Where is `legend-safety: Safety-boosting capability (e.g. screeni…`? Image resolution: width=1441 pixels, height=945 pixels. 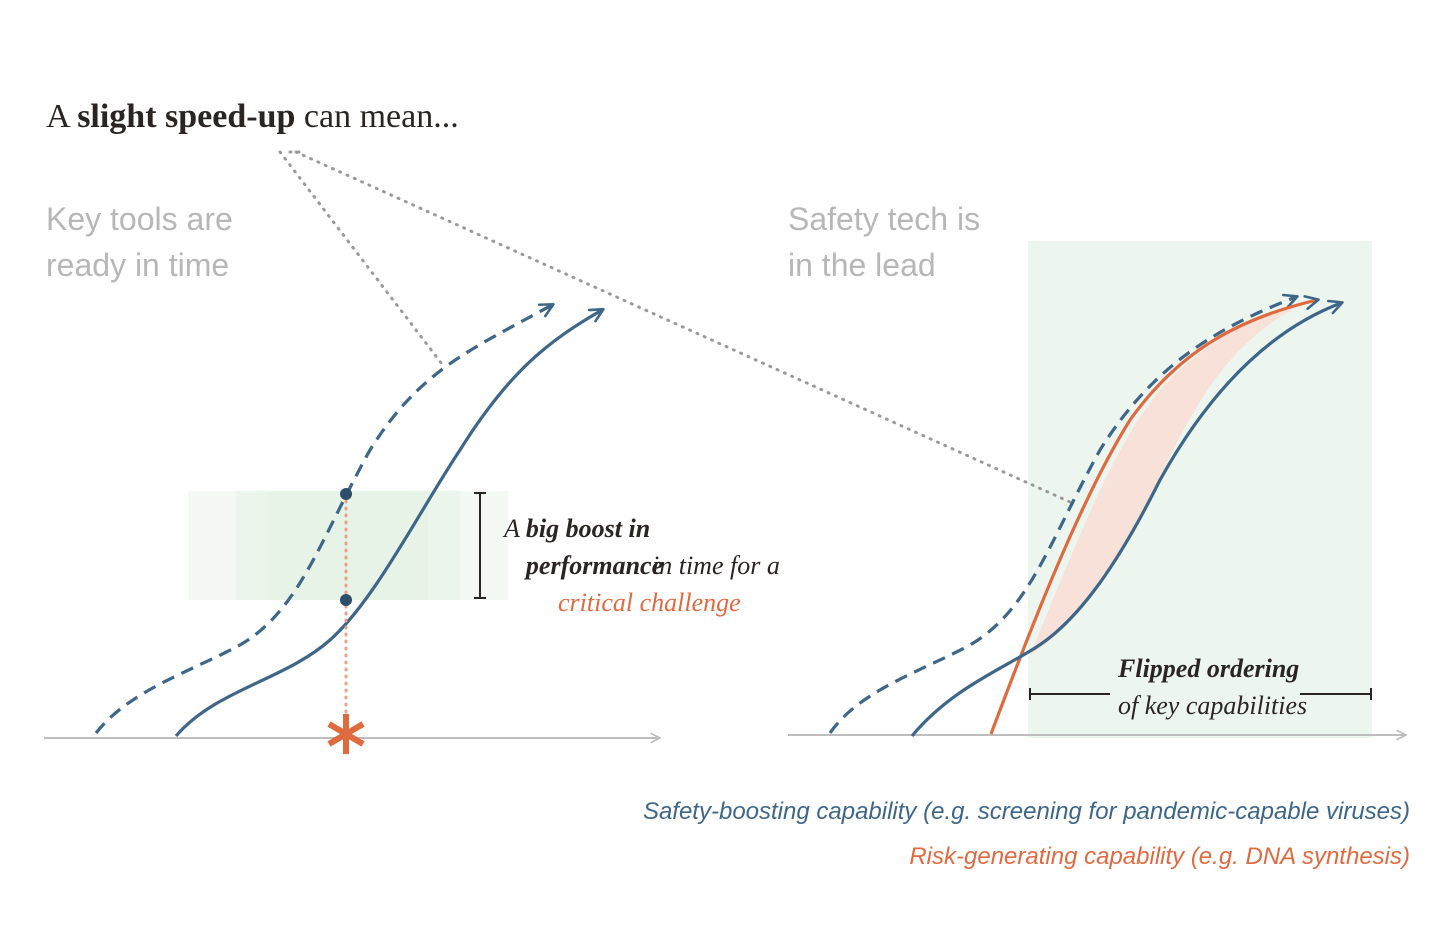
legend-safety: Safety-boosting capability (e.g. screeni… is located at coordinates (1026, 811).